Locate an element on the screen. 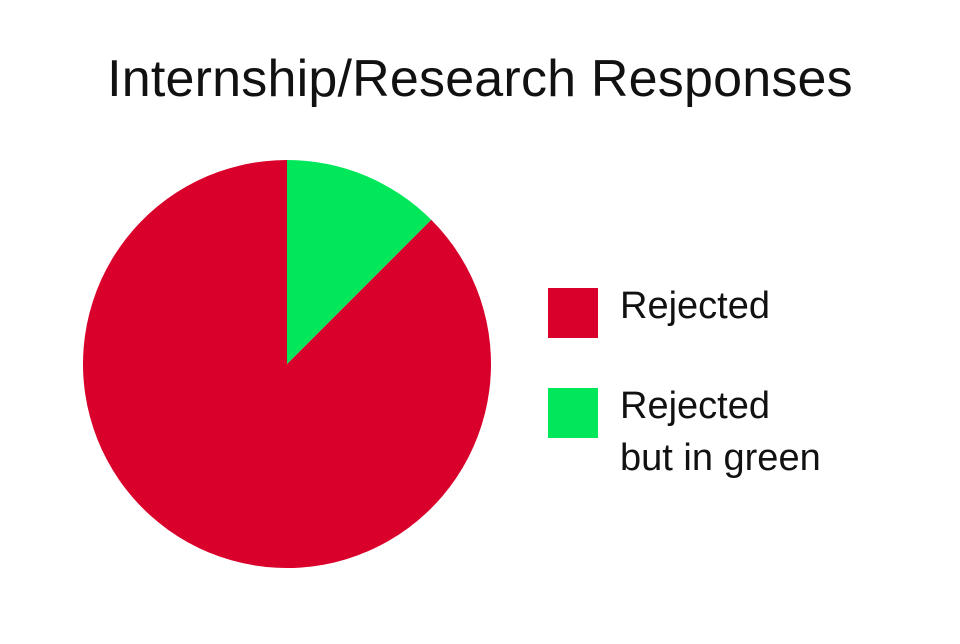  legend-swatch-rejected-green is located at coordinates (573, 413).